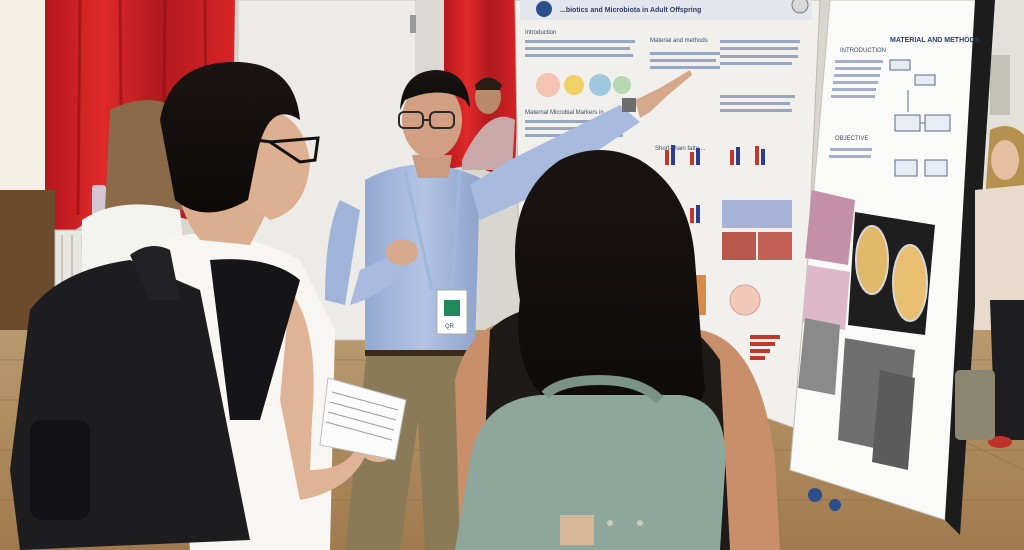 The height and width of the screenshot is (550, 1024). Describe the element at coordinates (1007, 370) in the screenshot. I see `woman-right-pants` at that location.